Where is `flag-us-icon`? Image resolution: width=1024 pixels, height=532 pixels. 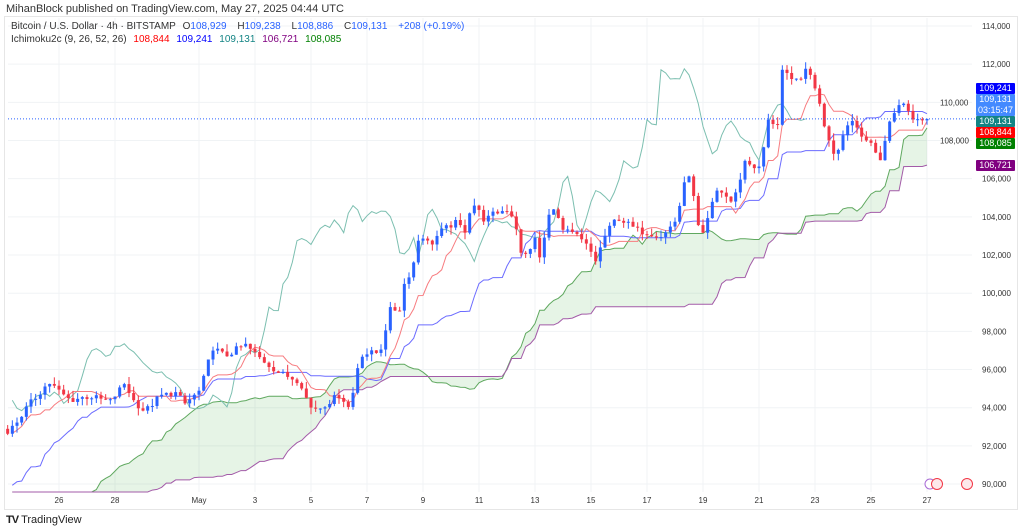
flag-us-icon is located at coordinates (937, 484).